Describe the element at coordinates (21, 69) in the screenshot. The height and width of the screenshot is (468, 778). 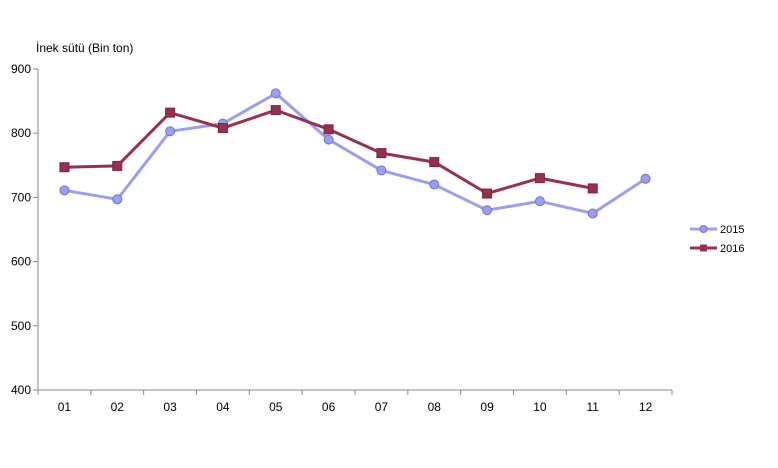
I see `y-tick-label: 900` at that location.